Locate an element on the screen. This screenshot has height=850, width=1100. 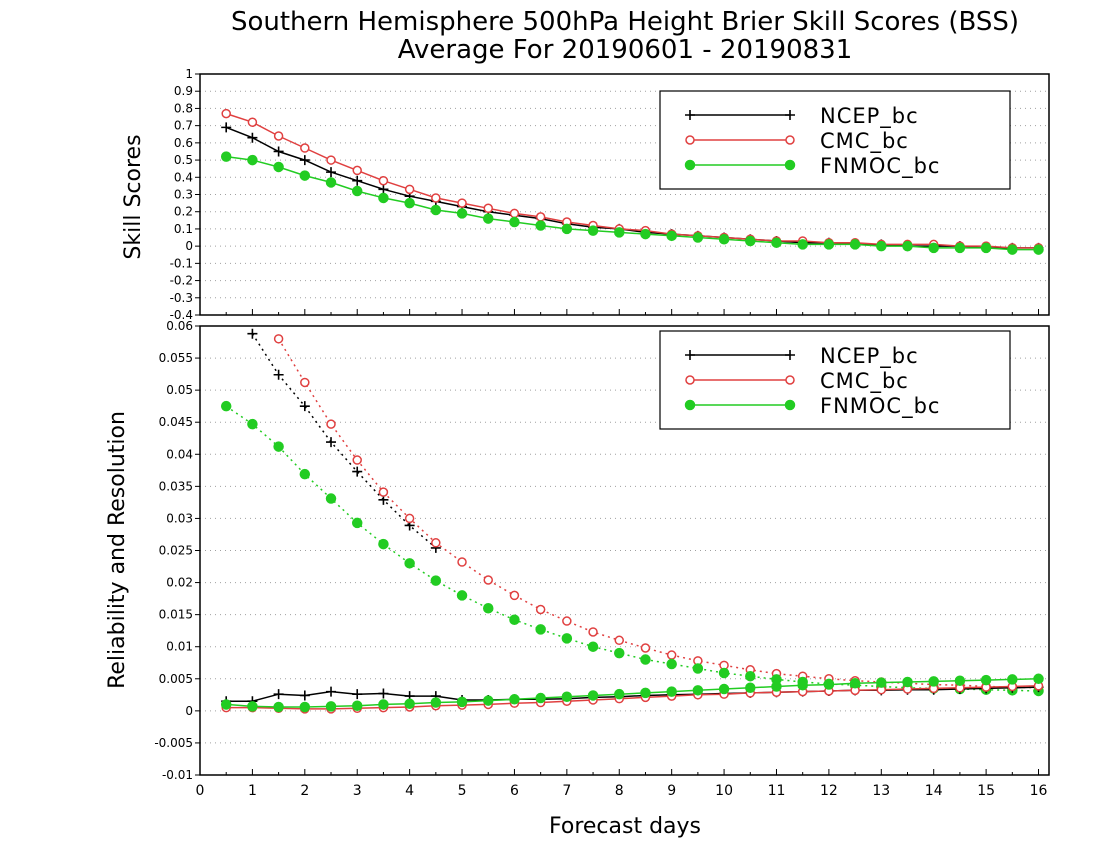
top-y-tick-label: -0.1 is located at coordinates (181, 263).